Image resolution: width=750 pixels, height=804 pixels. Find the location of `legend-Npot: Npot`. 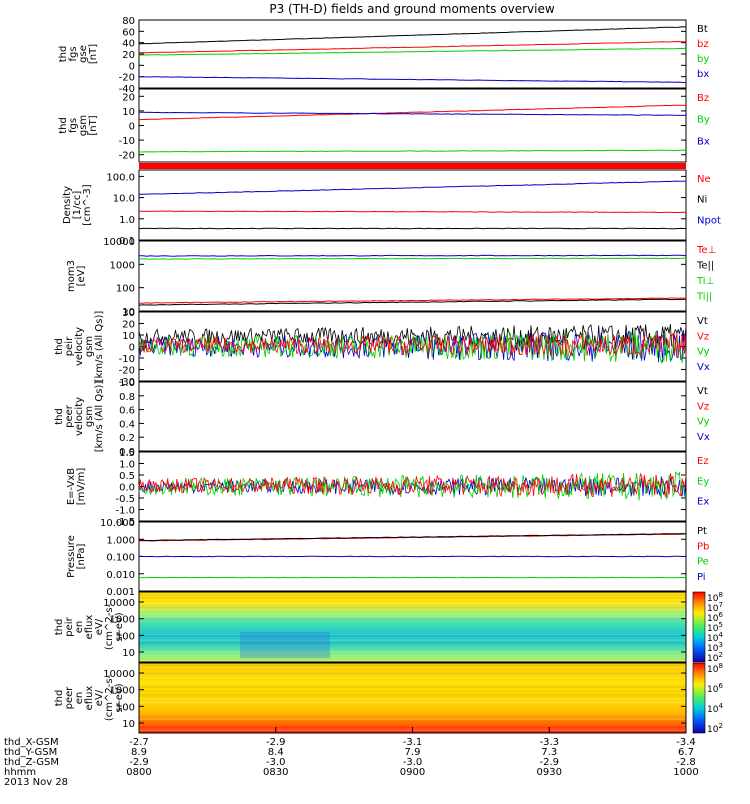

legend-Npot: Npot is located at coordinates (709, 220).